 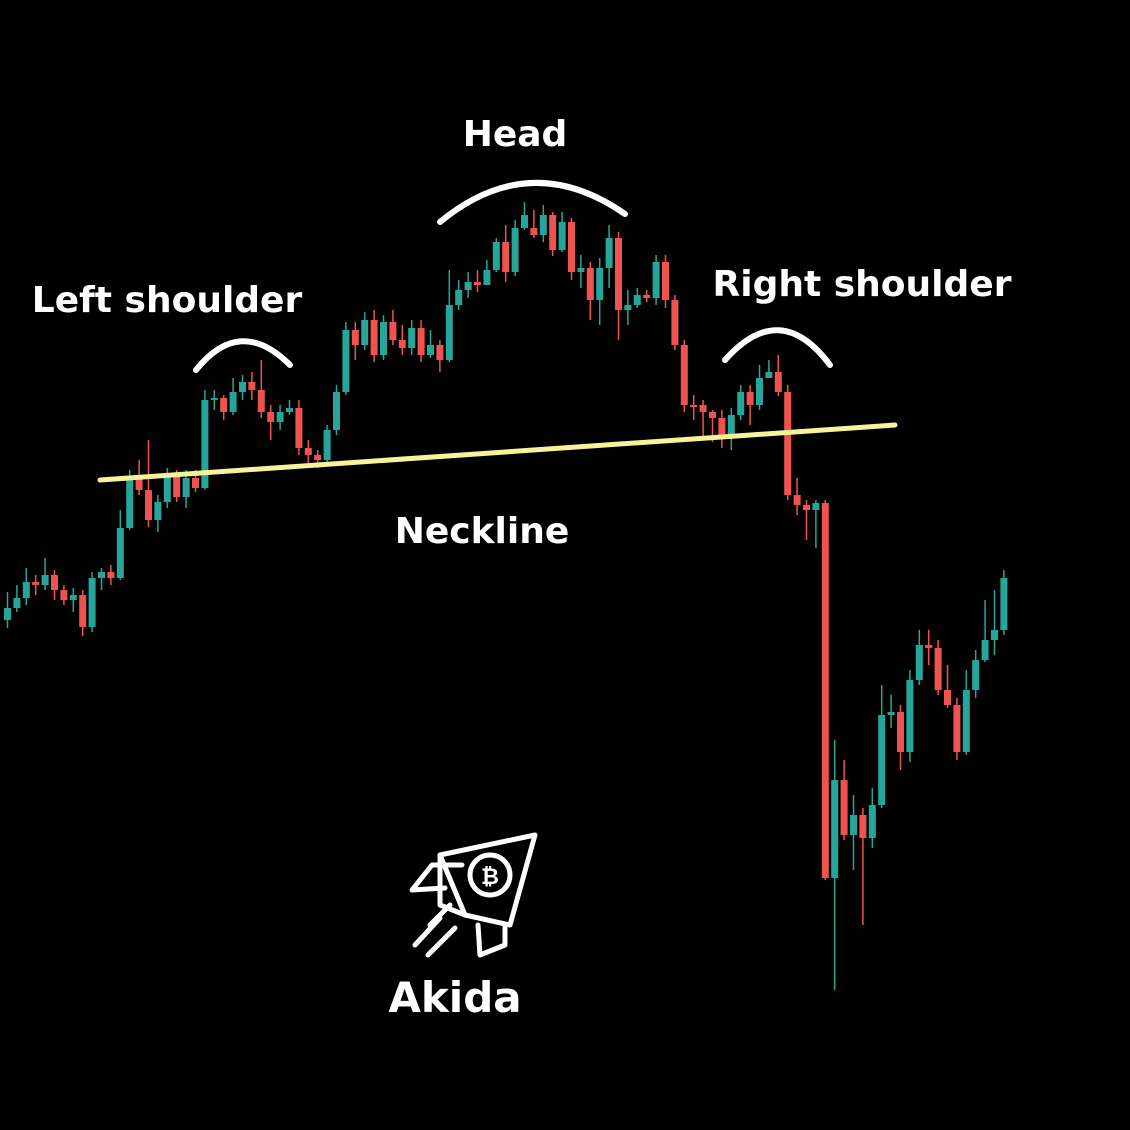 What do you see at coordinates (482, 531) in the screenshot?
I see `annotation-neckline: Neckline` at bounding box center [482, 531].